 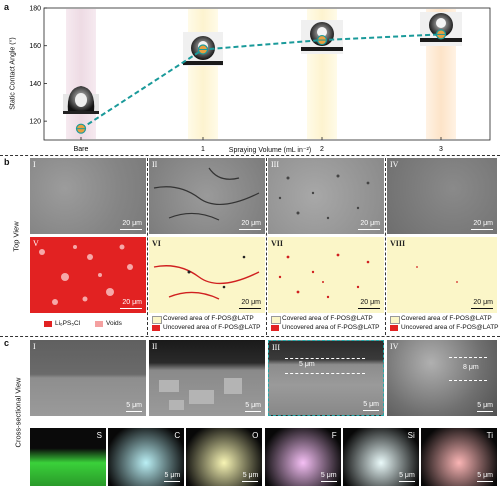 What do you see at coordinates (471, 367) in the screenshot?
I see `thickness-label-iv: 8 μm` at bounding box center [471, 367].